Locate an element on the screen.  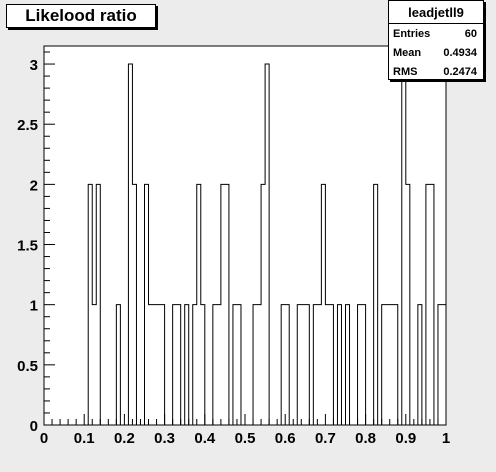
stats-value: 0.2474 is located at coordinates (460, 71).